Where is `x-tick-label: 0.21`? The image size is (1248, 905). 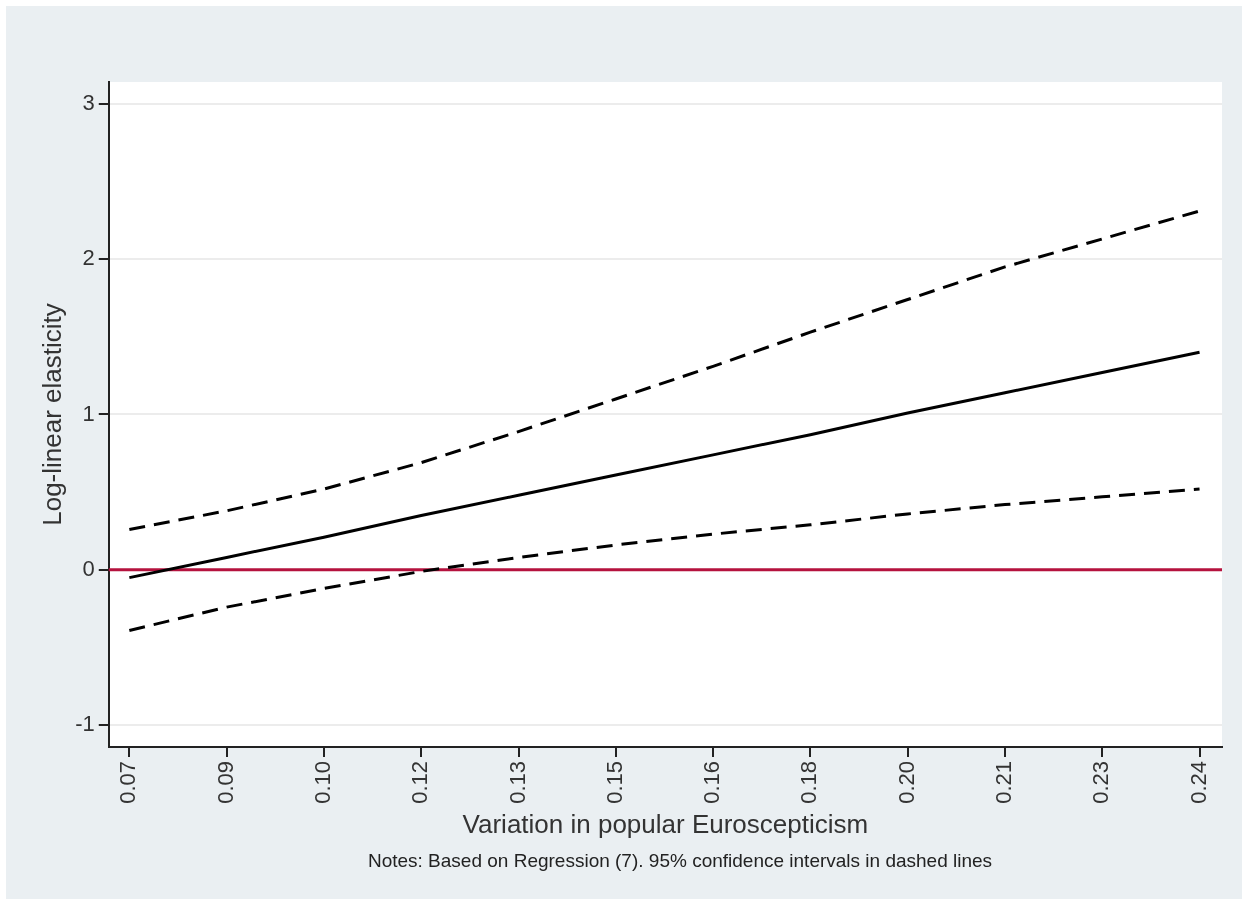
x-tick-label: 0.21 is located at coordinates (1004, 782).